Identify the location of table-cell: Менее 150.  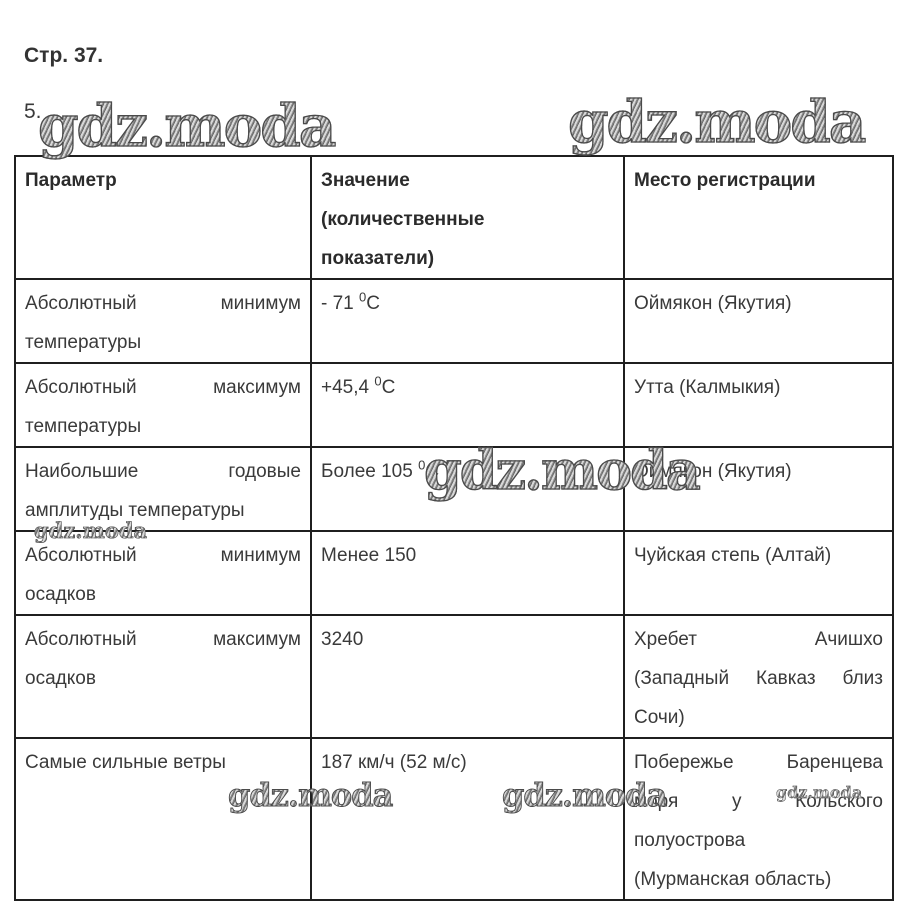
(467, 573).